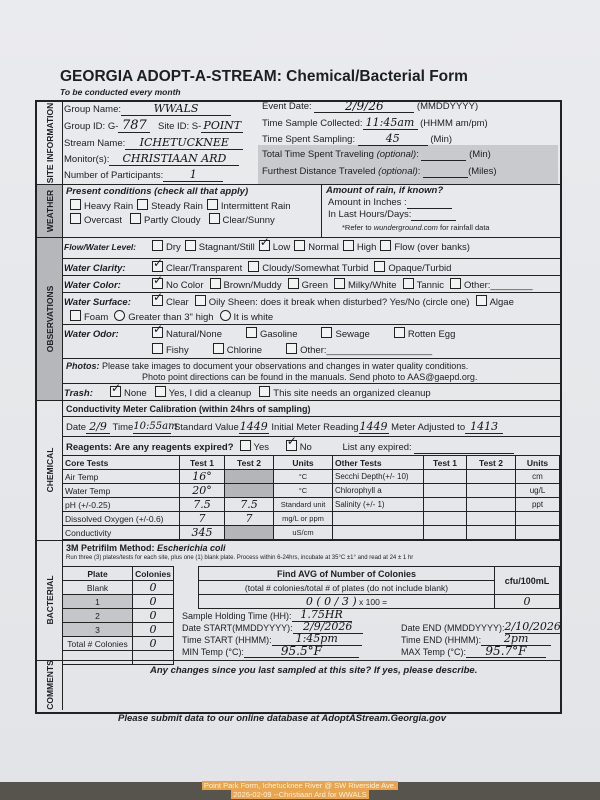  Describe the element at coordinates (120, 315) in the screenshot. I see `option-greater-than-3-high-radio` at that location.